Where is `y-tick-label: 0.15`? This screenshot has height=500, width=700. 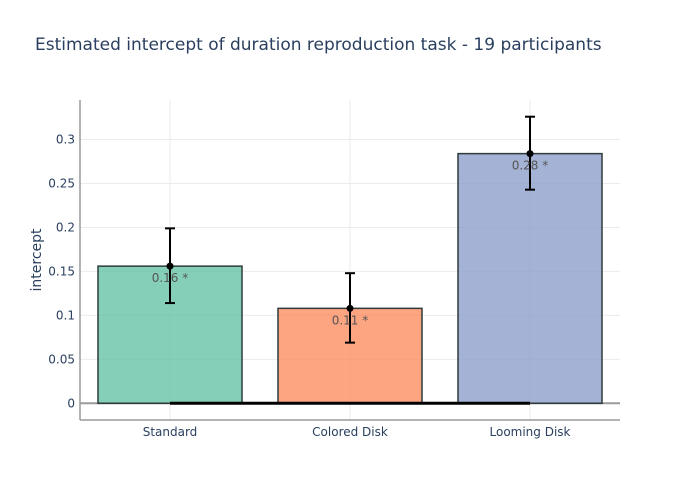
y-tick-label: 0.15 is located at coordinates (61, 271).